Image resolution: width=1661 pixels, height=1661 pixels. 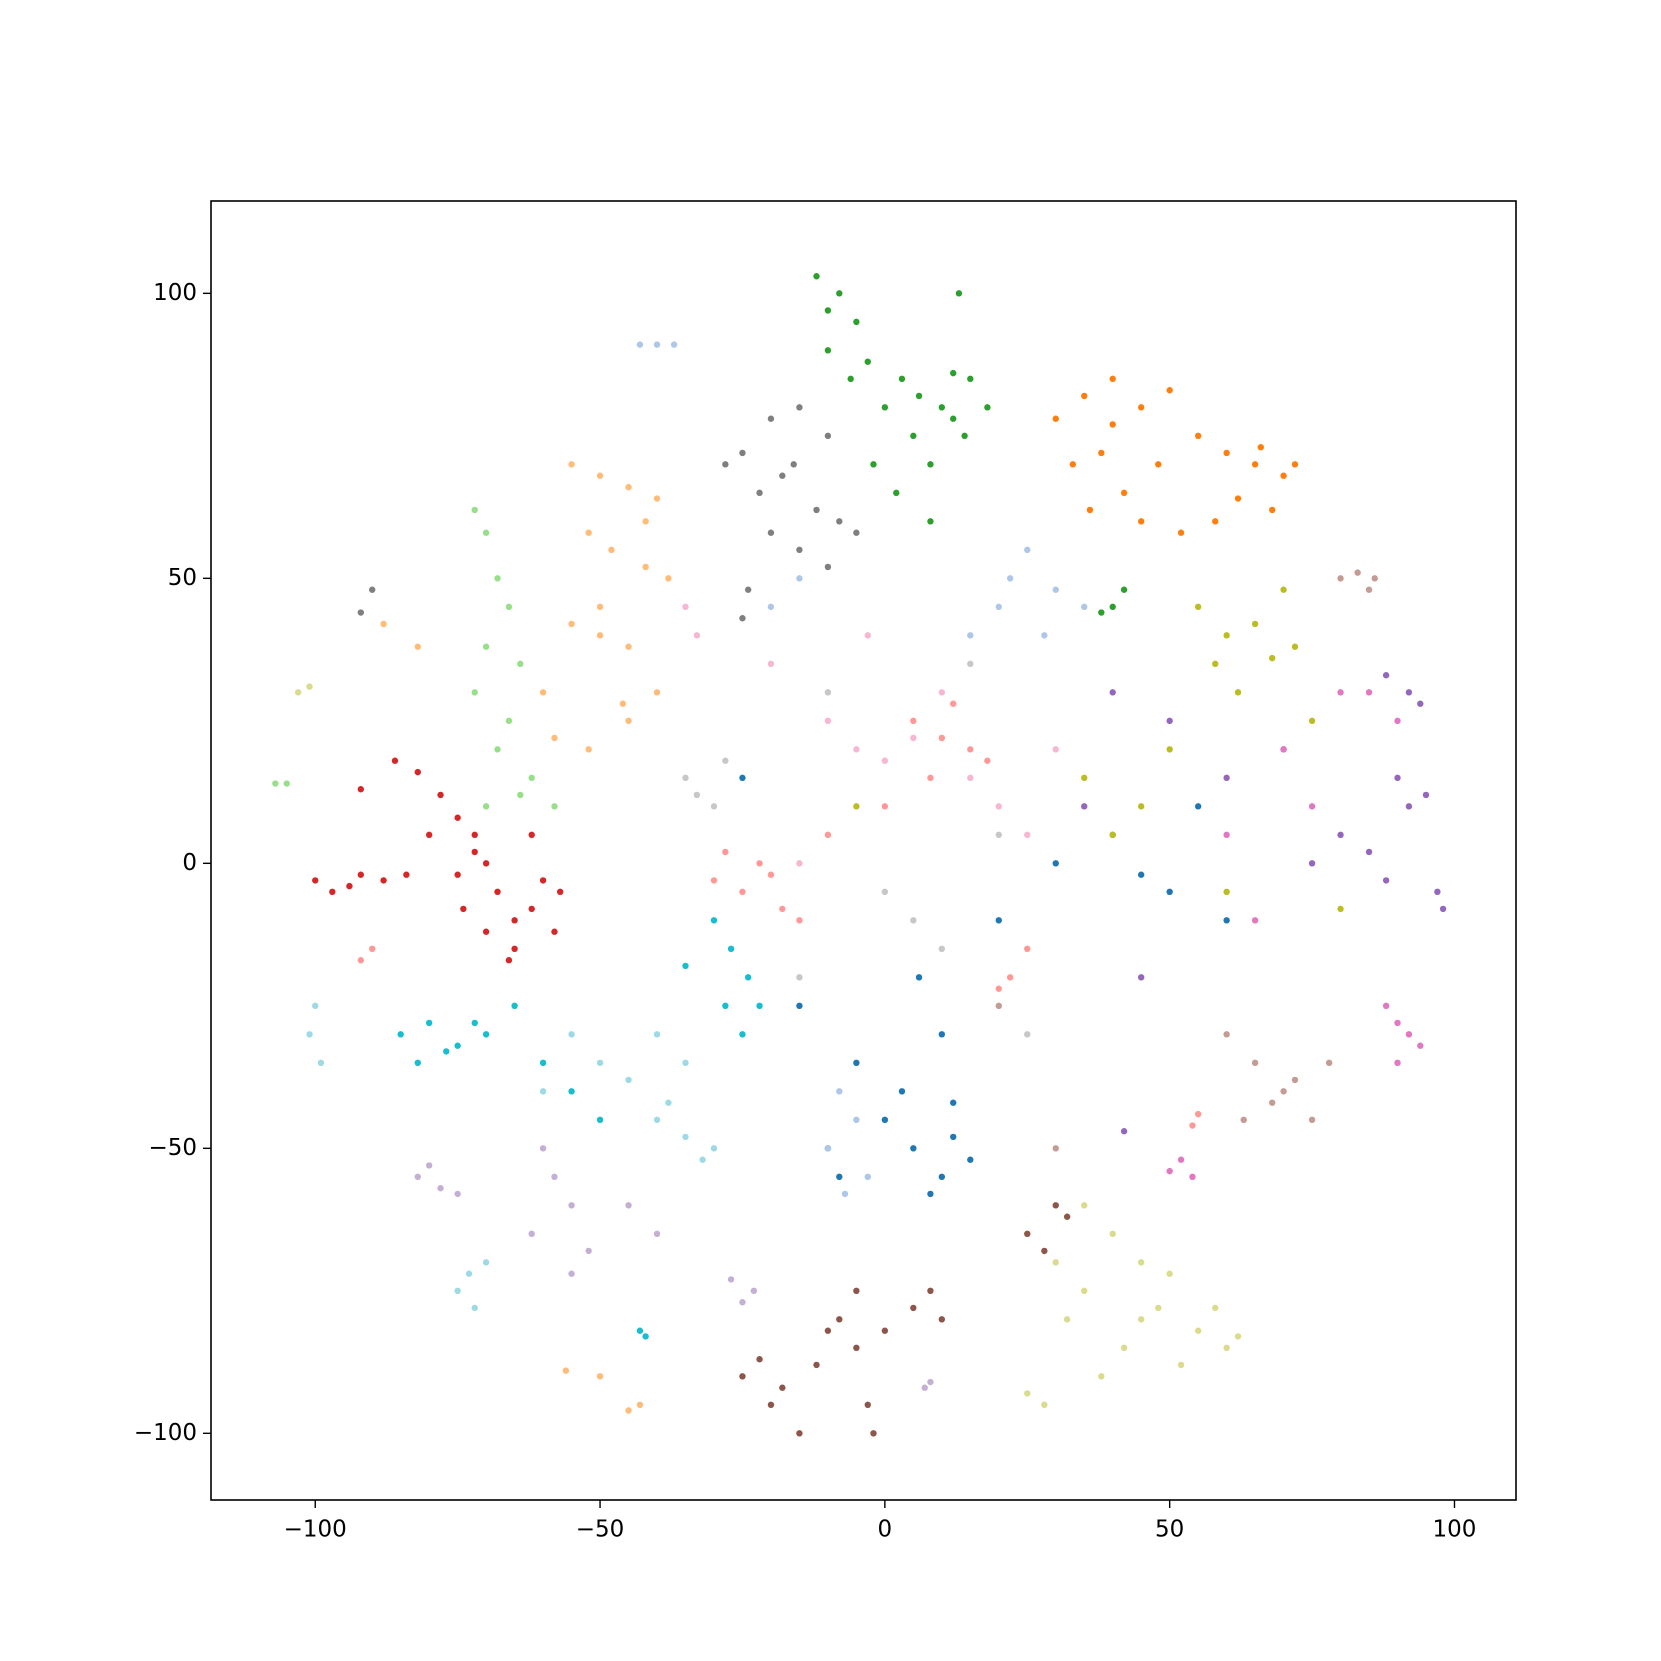 What do you see at coordinates (189, 863) in the screenshot?
I see `y-tick-label: 0` at bounding box center [189, 863].